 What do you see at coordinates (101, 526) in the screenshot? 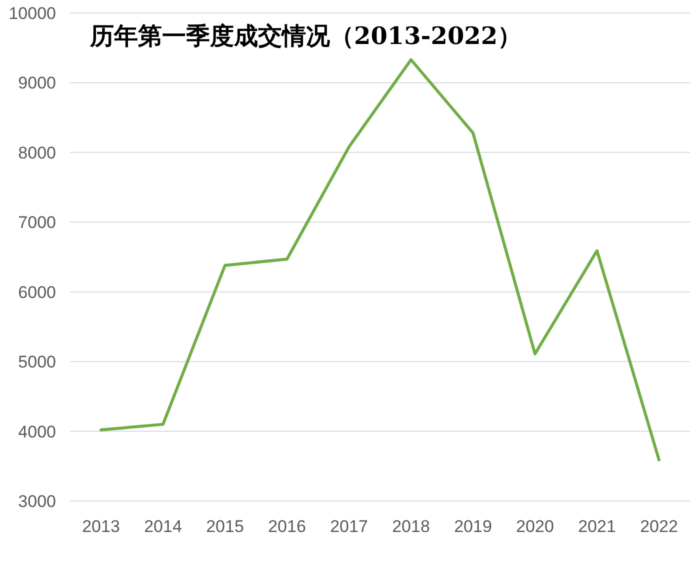
I see `x-tick-label: 2013` at bounding box center [101, 526].